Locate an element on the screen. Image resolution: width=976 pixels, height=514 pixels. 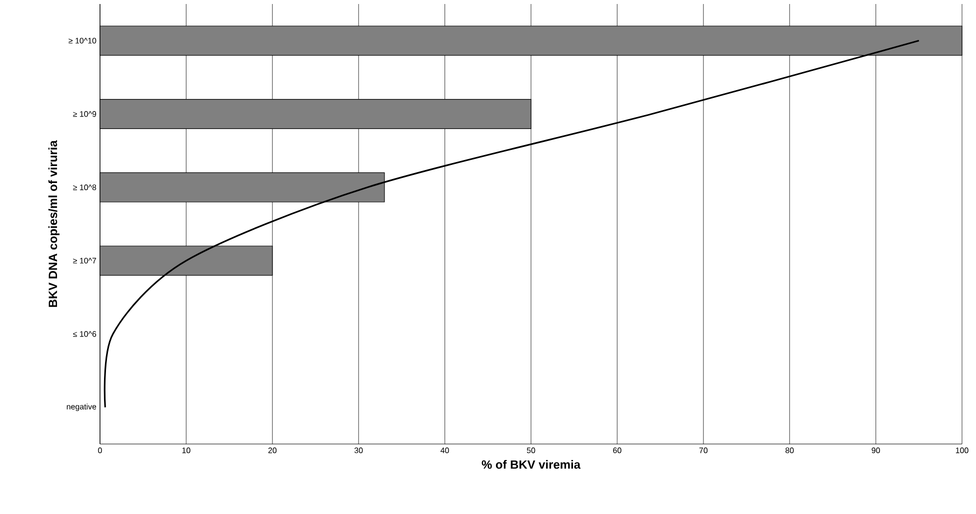
y-axis-title: BKV DNA copies/ml of viruria is located at coordinates (54, 223).